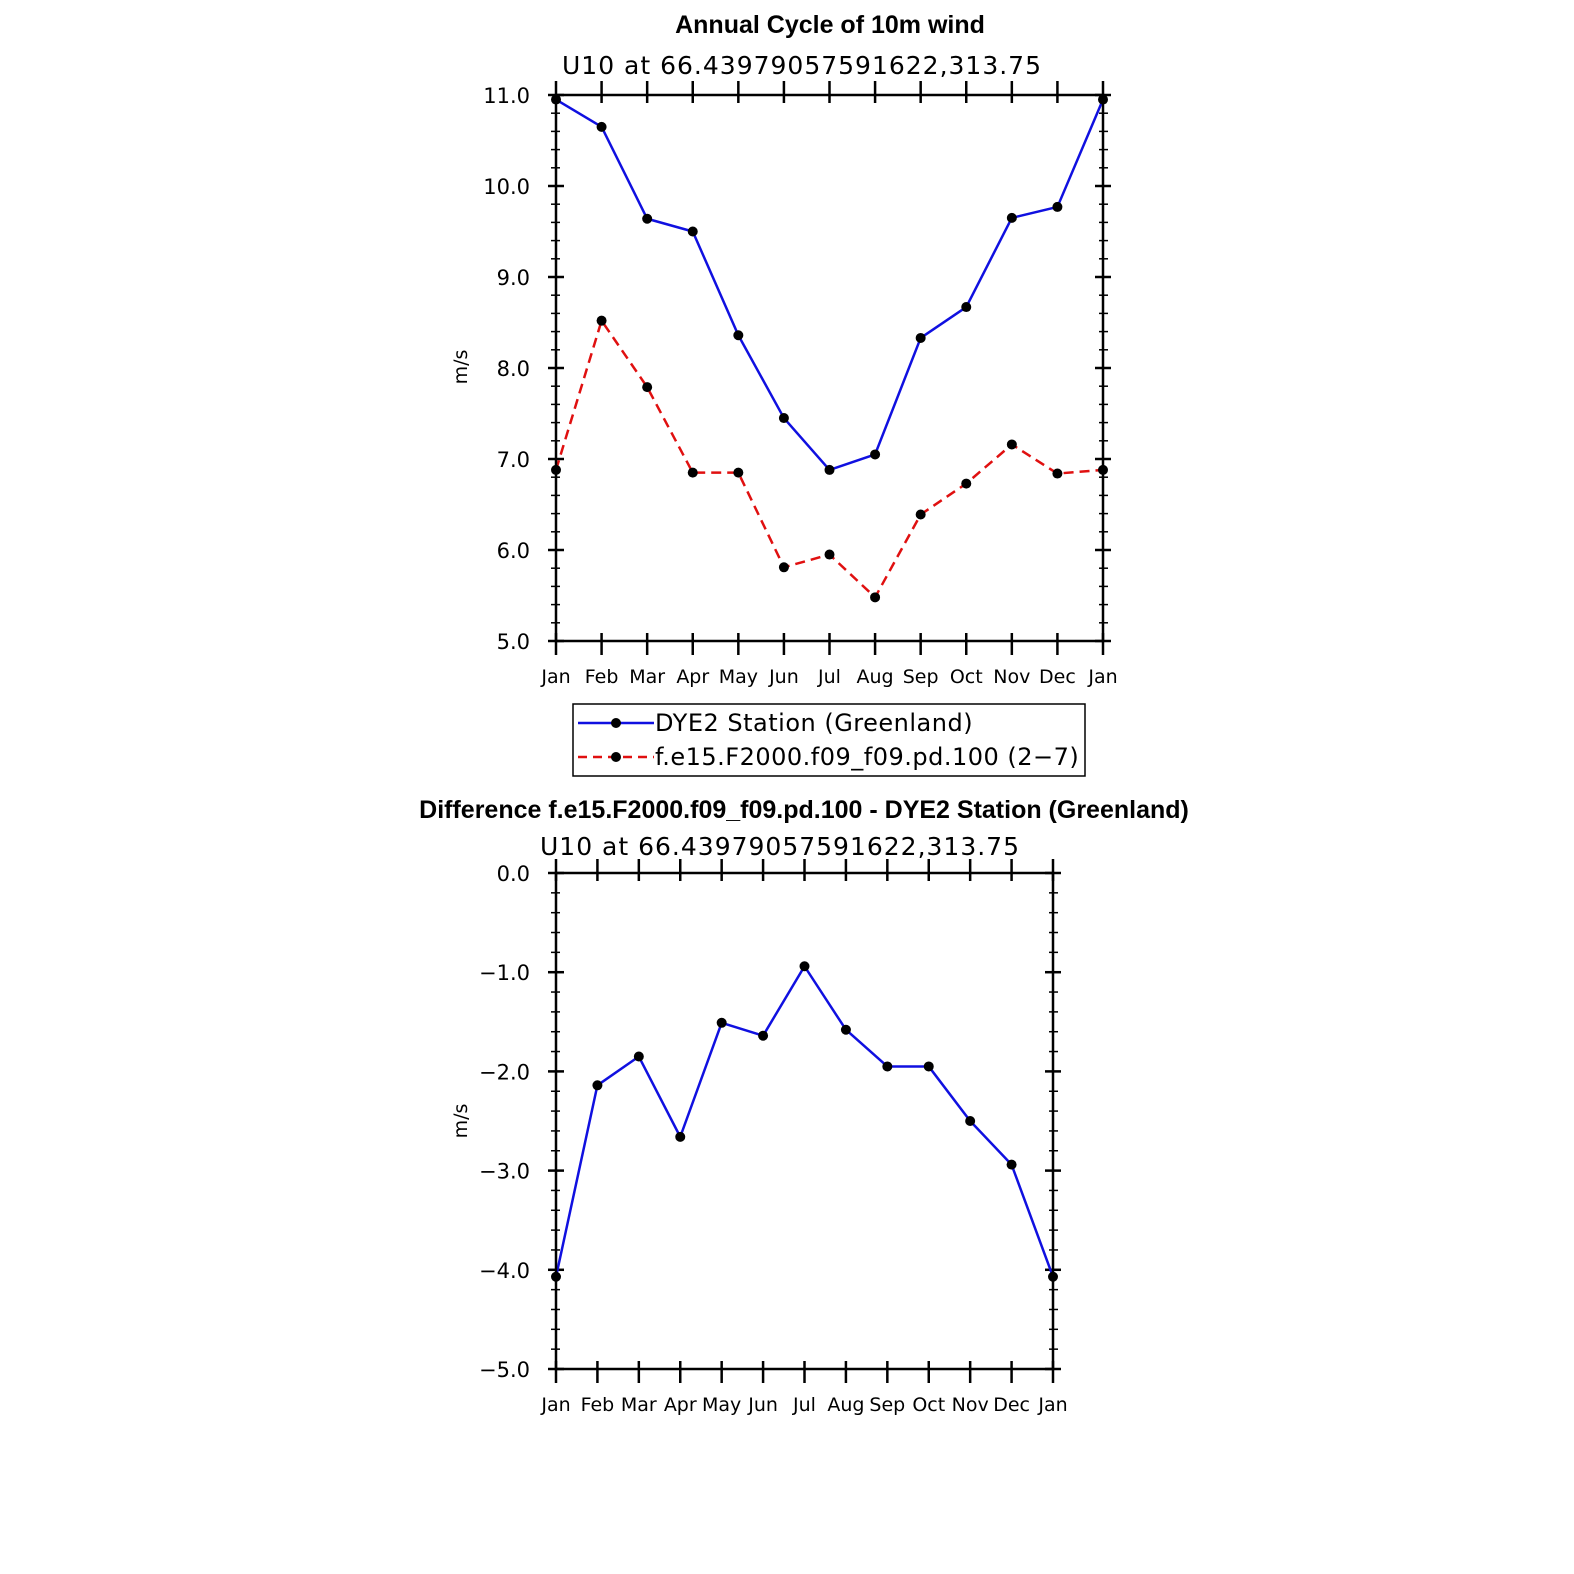 This screenshot has height=1574, width=1574. I want to click on y-tick-label: 8.0, so click(513, 369).